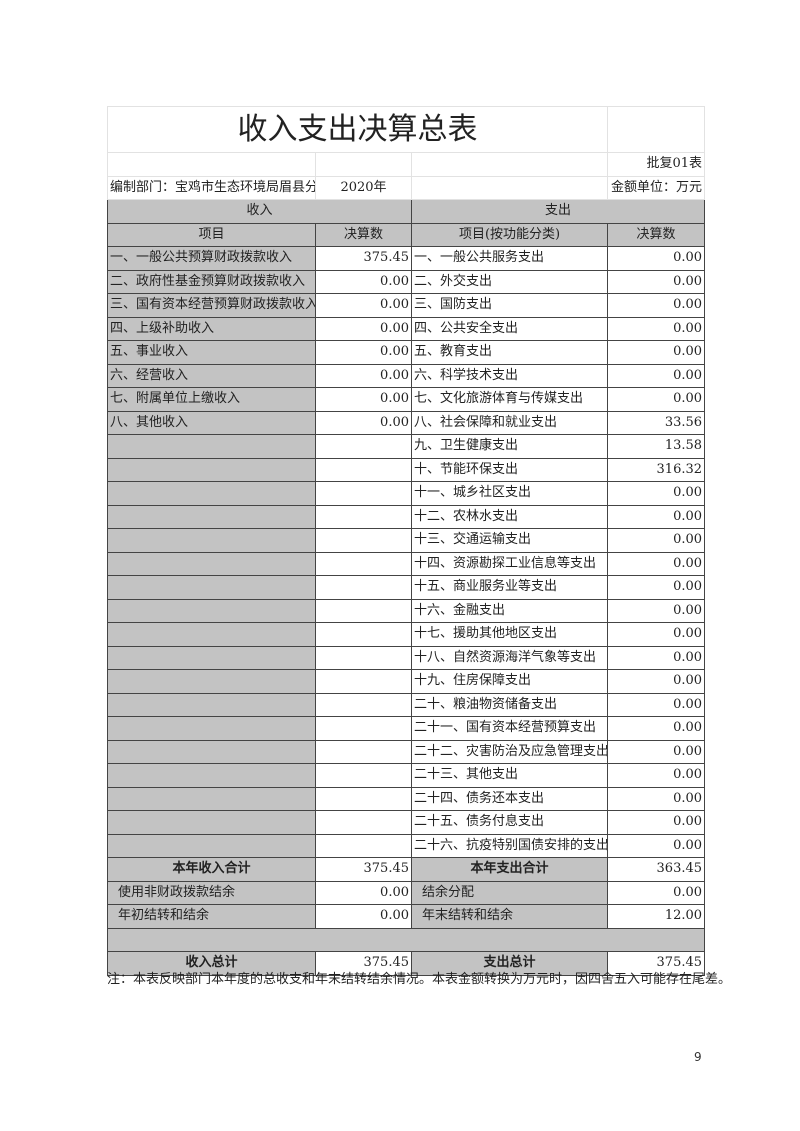 The height and width of the screenshot is (1131, 800). What do you see at coordinates (406, 587) in the screenshot?
I see `table-row: 十五、商业服务业等支出 0.00` at bounding box center [406, 587].